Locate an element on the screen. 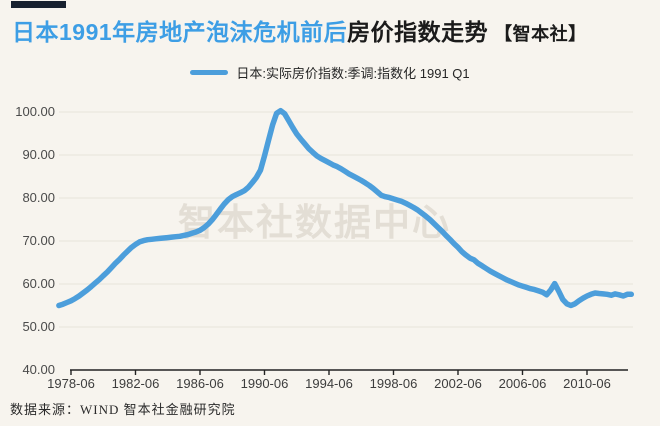  x-tick-label: 1990-06 is located at coordinates (264, 383).